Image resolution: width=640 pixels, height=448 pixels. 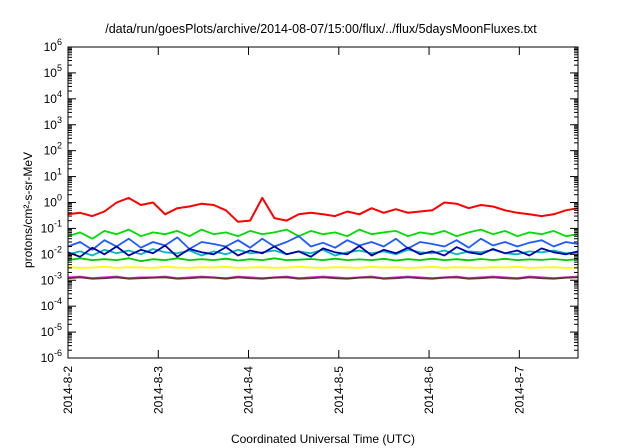 I want to click on x-tick-label: 2014-8-4, so click(x=249, y=390).